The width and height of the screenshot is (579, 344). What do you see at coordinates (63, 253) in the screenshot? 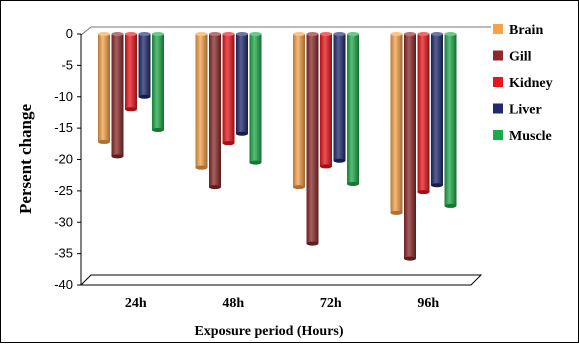
I see `y-tick-label: -35` at bounding box center [63, 253].